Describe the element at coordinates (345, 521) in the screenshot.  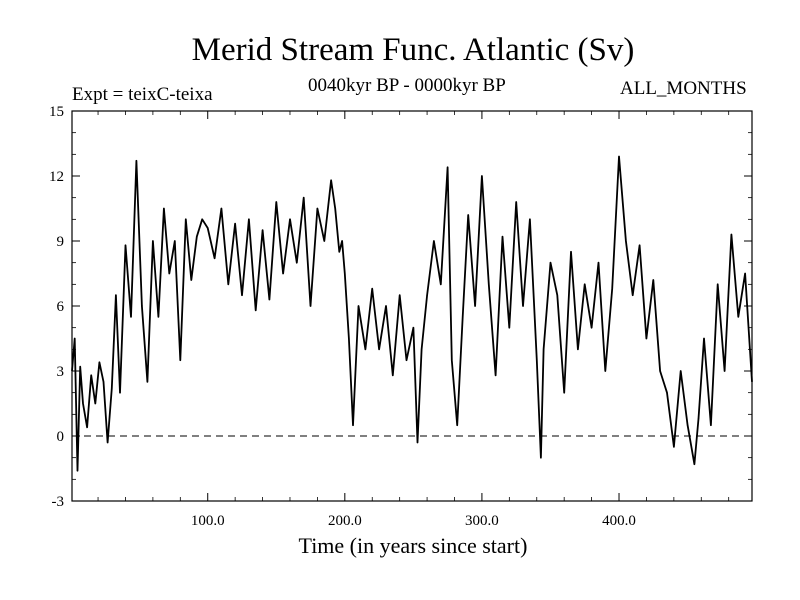
I see `x-tick-label: 200.0` at that location.